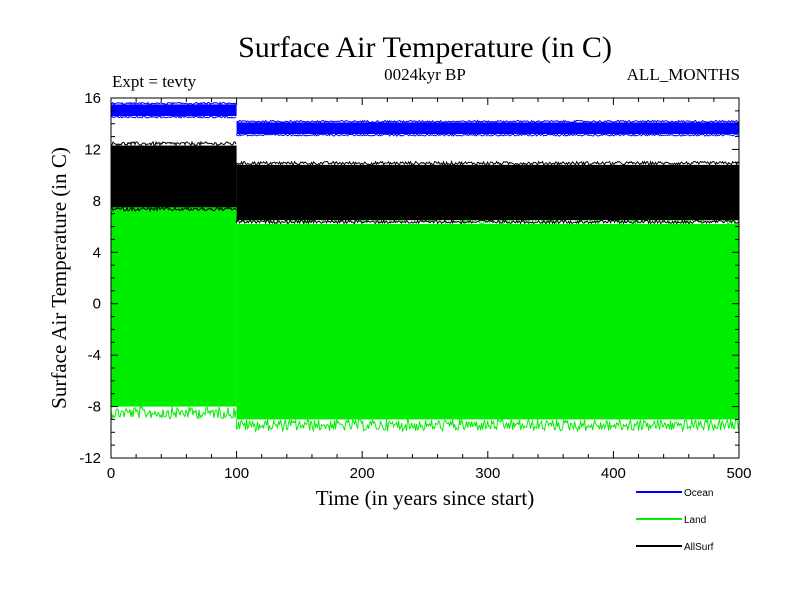 Image resolution: width=800 pixels, height=600 pixels. What do you see at coordinates (425, 74) in the screenshot?
I see `chart-subtitle-center: 0024kyr BP` at bounding box center [425, 74].